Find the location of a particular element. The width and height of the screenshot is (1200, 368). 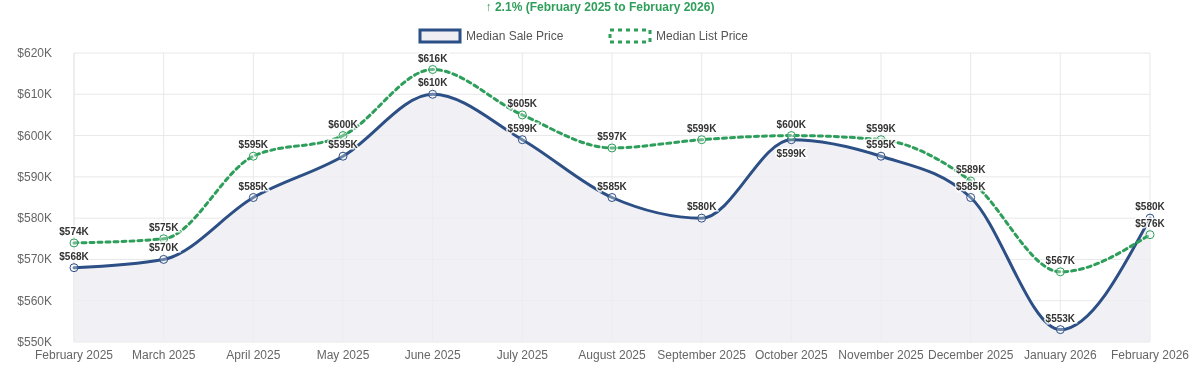

x-tick-label: July 2025 is located at coordinates (522, 355).